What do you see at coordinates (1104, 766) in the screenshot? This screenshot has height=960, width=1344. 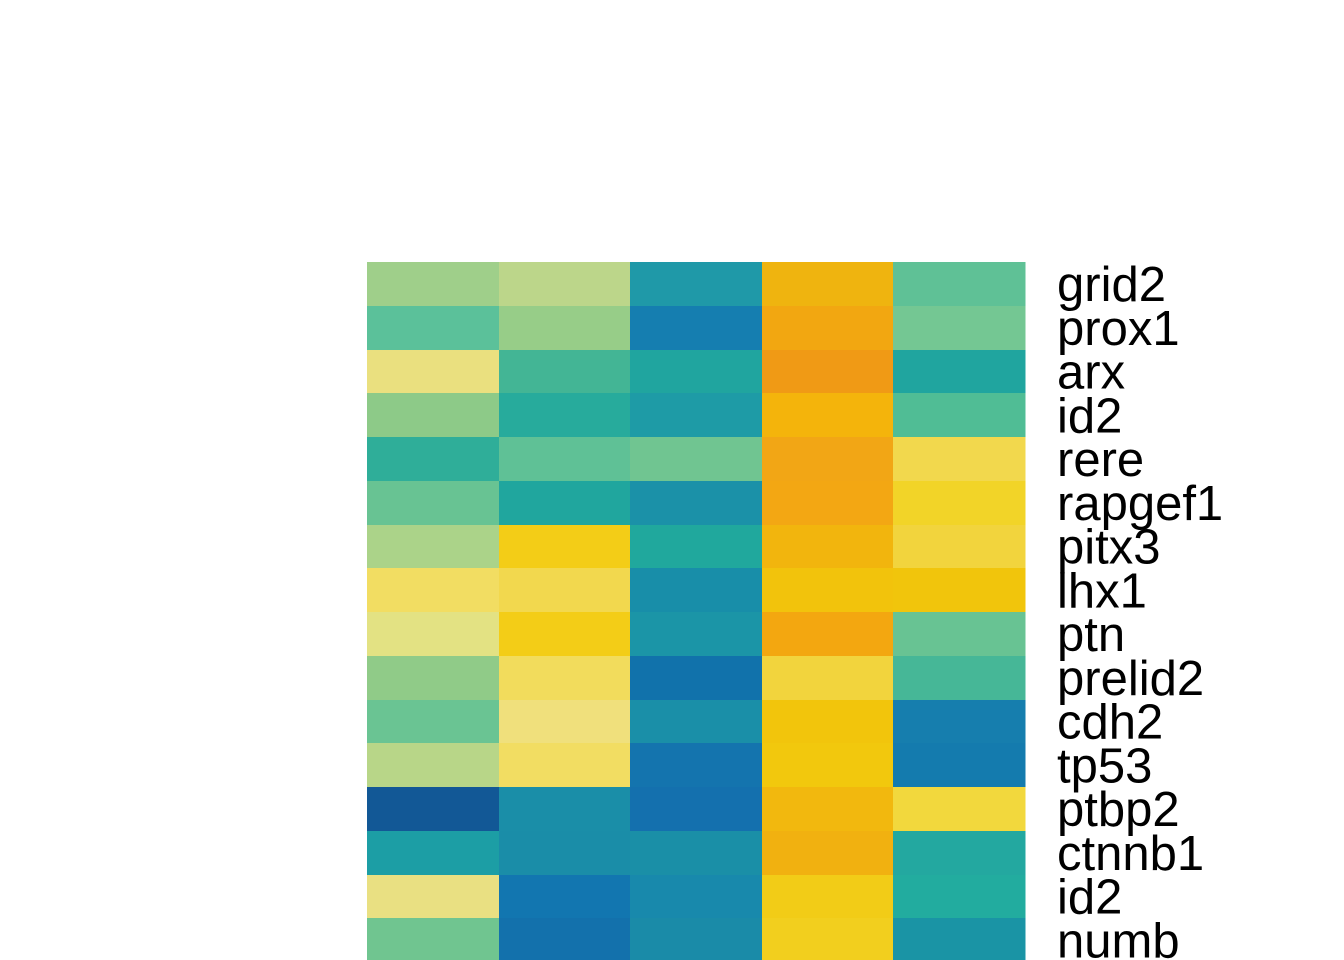 I see `row-label: tp53` at bounding box center [1104, 766].